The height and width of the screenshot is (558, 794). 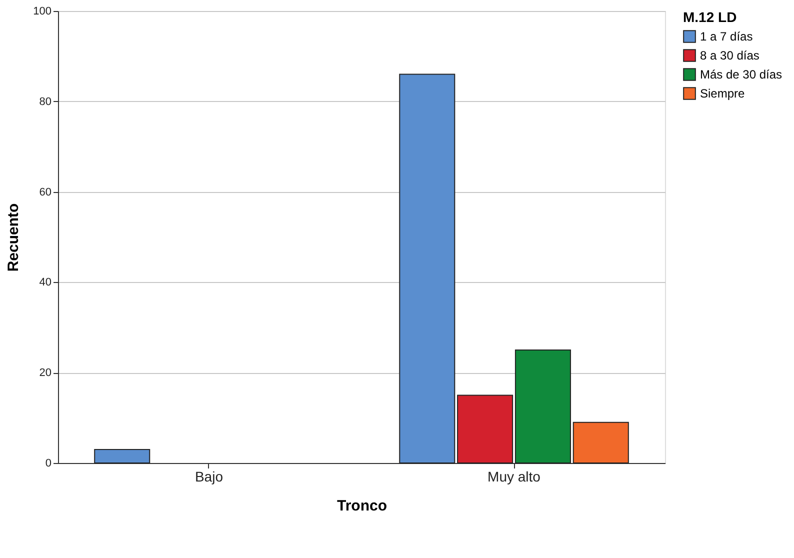 I want to click on x-tick-label: Bajo, so click(x=209, y=476).